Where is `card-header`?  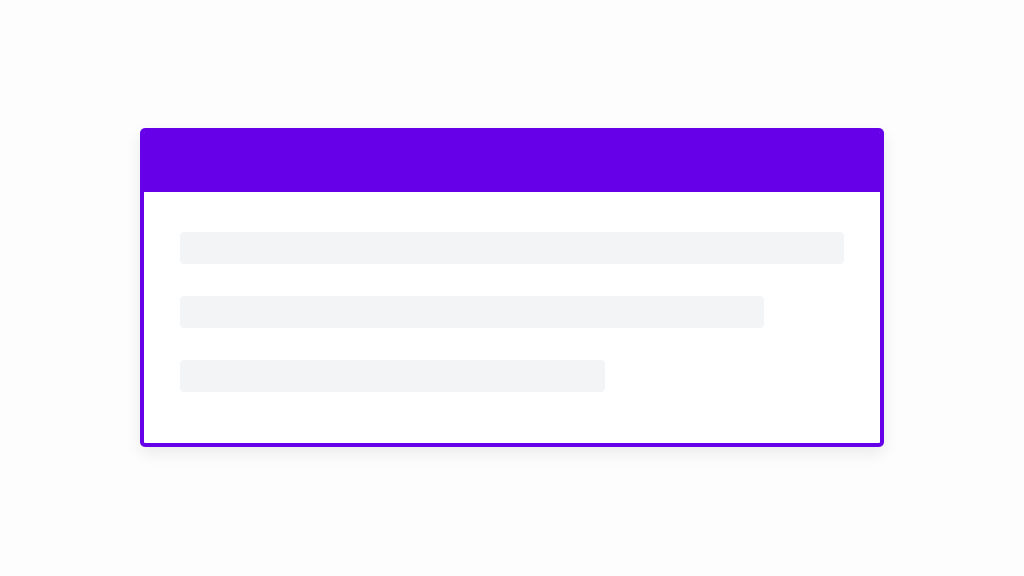
card-header is located at coordinates (512, 162).